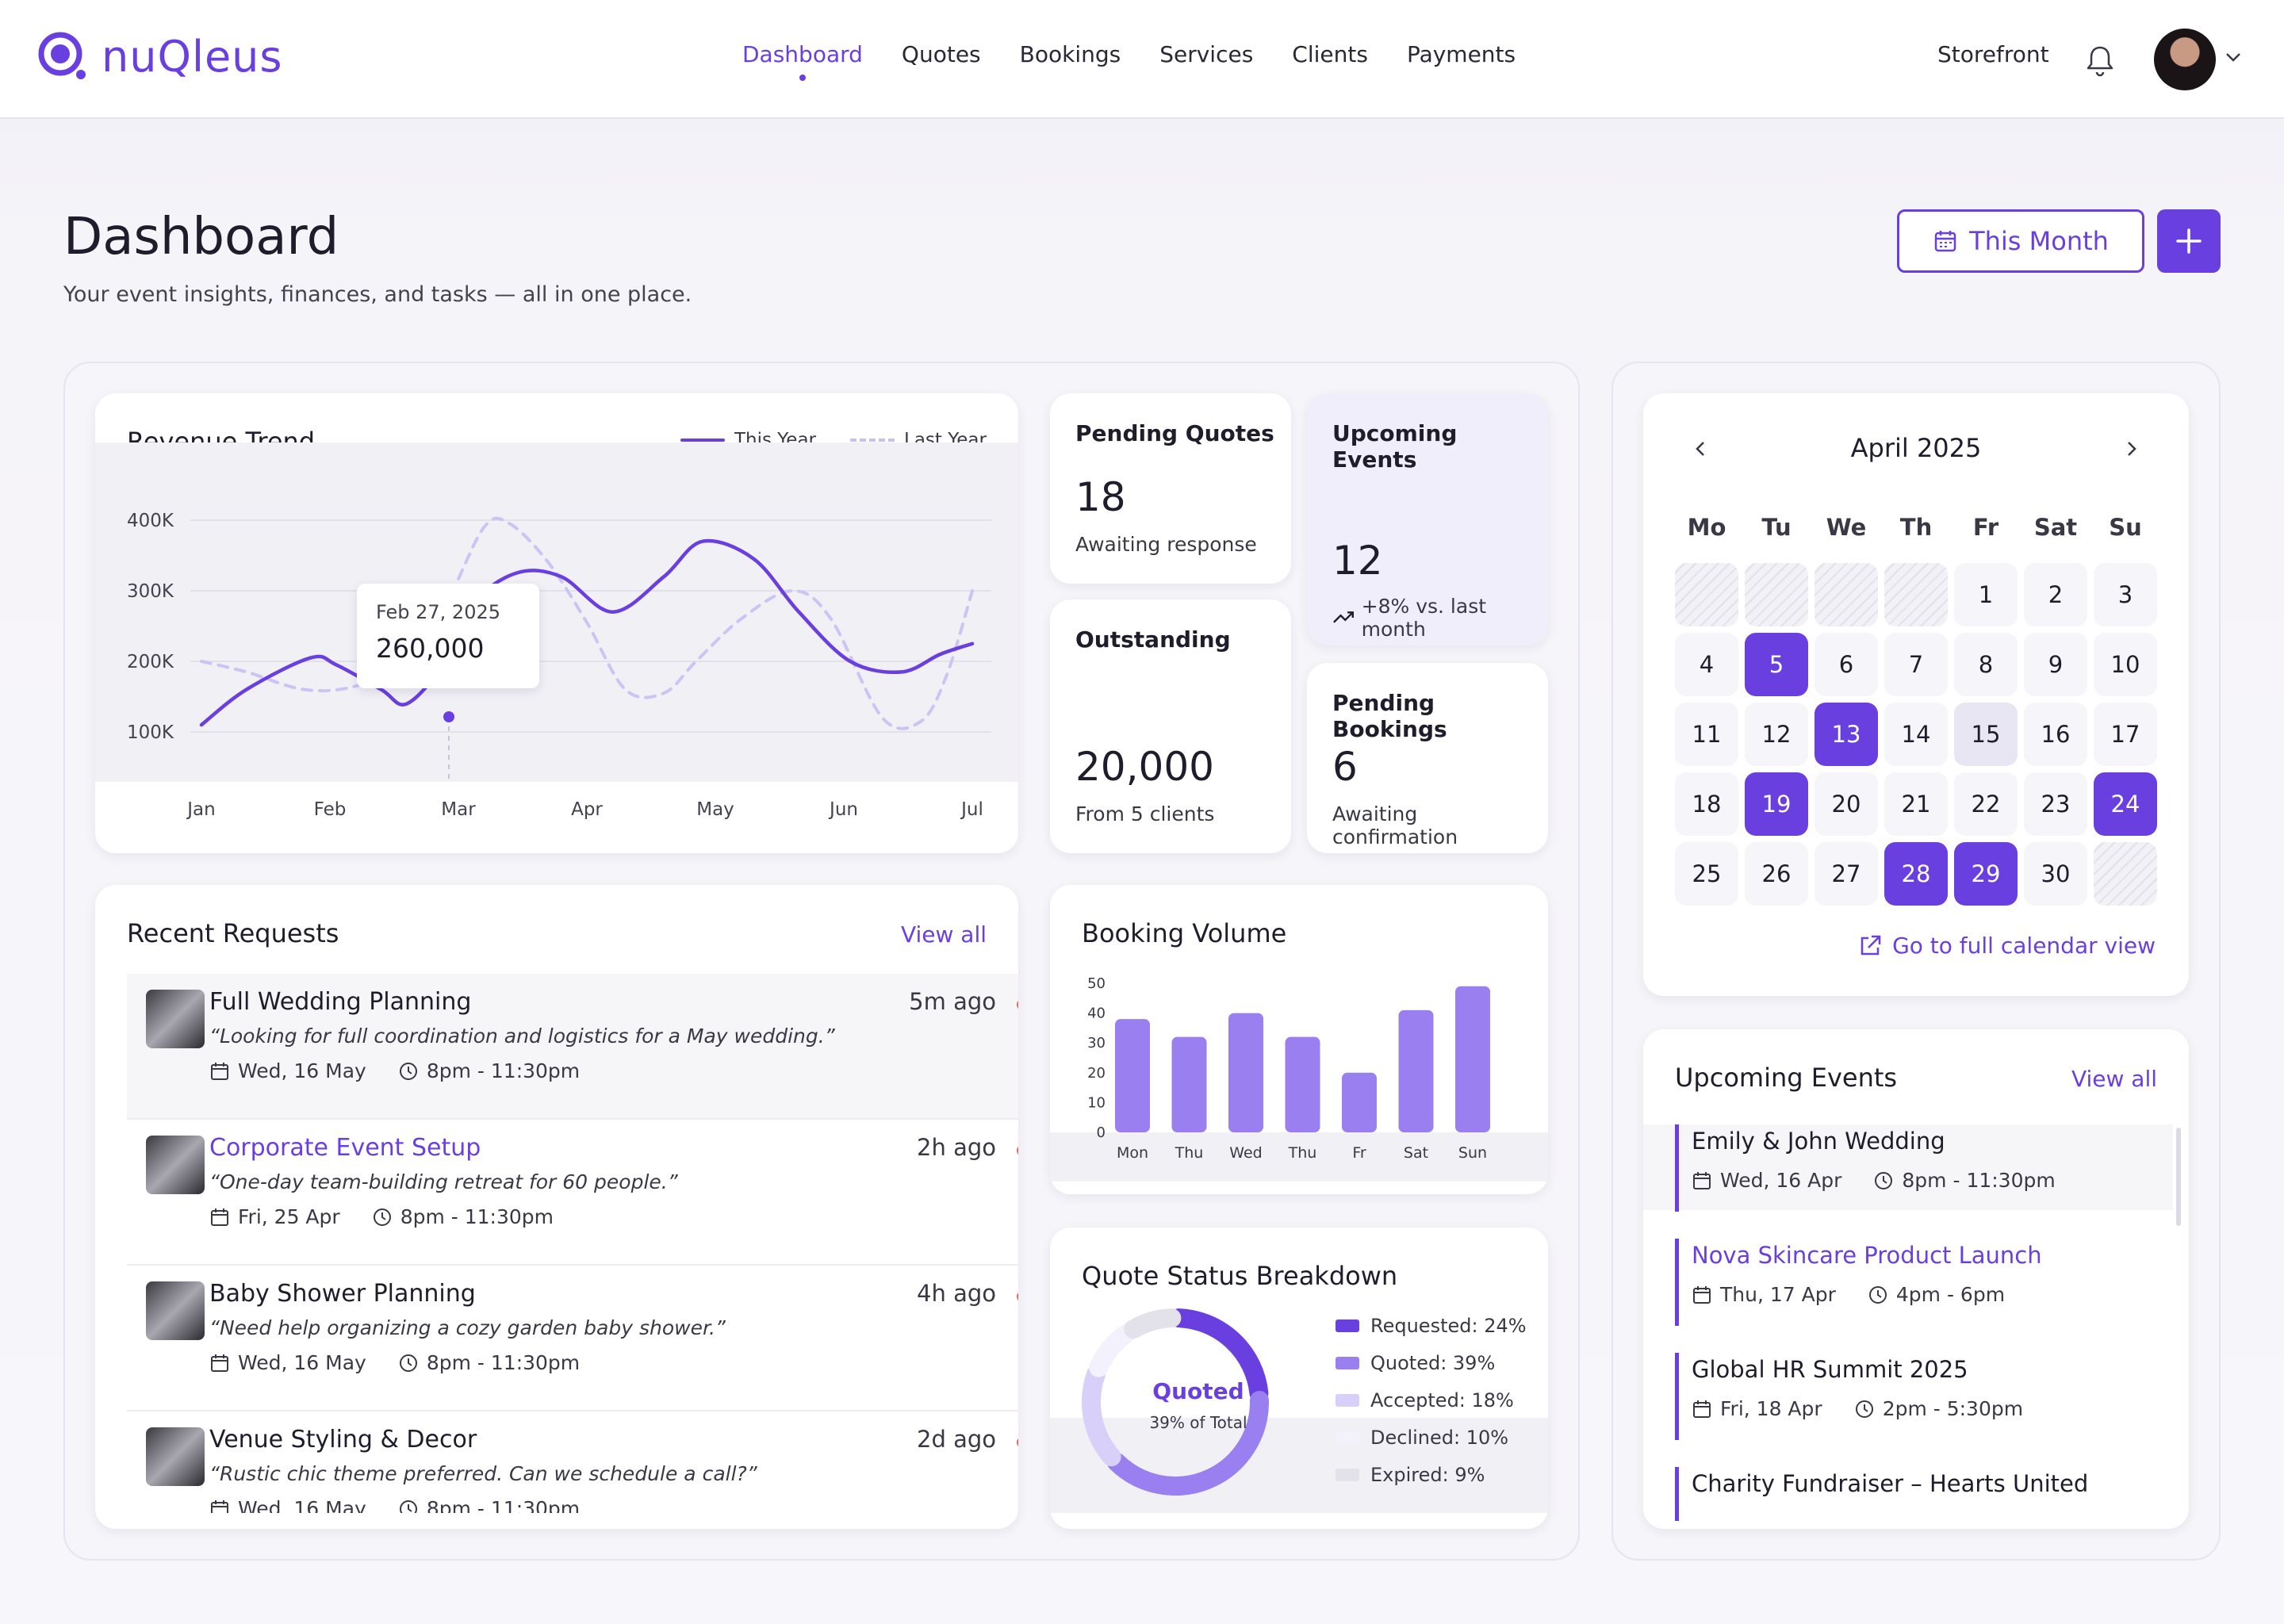 This screenshot has height=1624, width=2284. I want to click on pending-quotes-card: Pending Quotes 18 Awaiting response, so click(1170, 489).